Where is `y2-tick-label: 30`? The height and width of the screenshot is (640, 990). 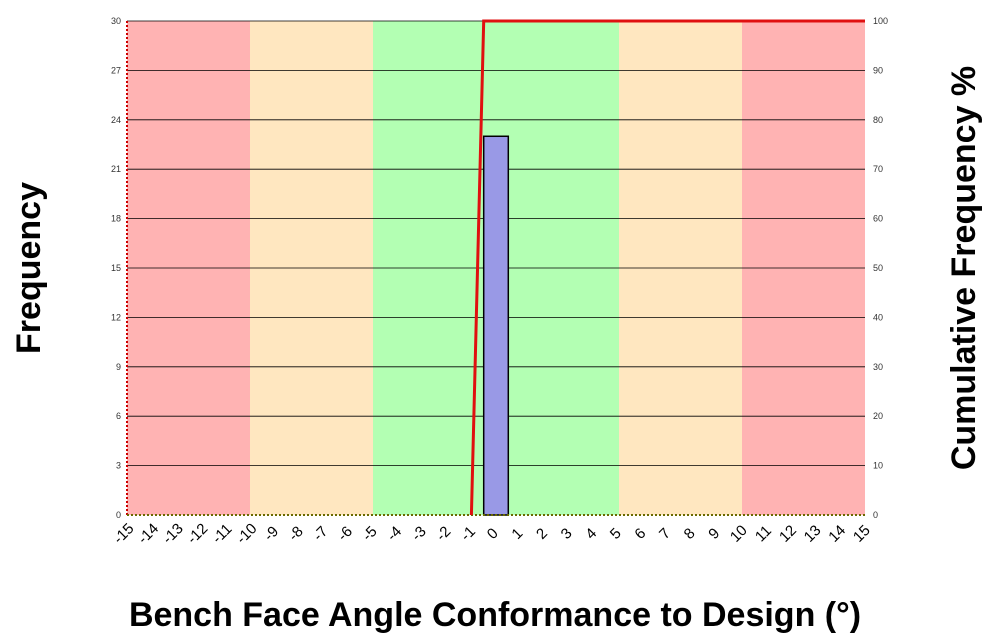 y2-tick-label: 30 is located at coordinates (878, 367).